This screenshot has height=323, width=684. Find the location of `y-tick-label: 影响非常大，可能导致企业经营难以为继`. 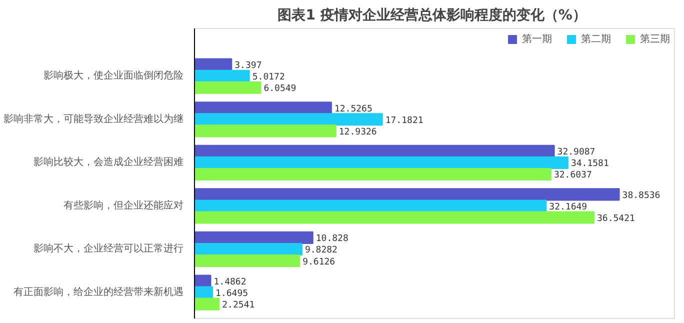

y-tick-label: 影响非常大，可能导致企业经营难以为继 is located at coordinates (94, 118).